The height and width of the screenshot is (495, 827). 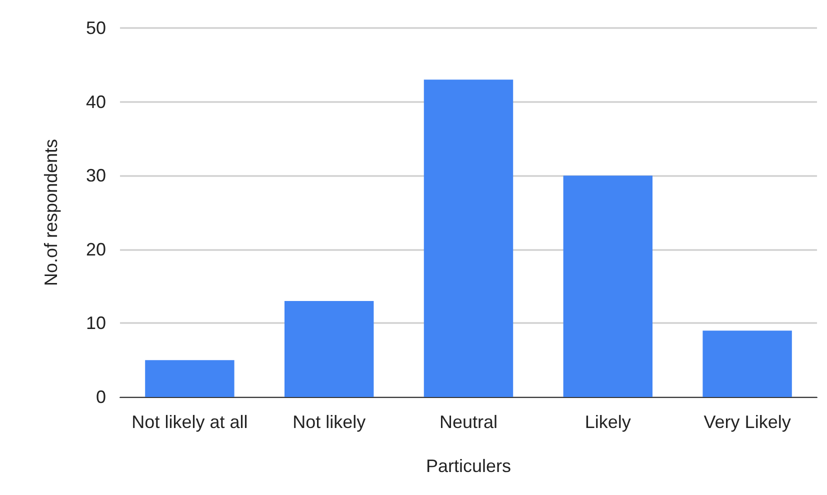 What do you see at coordinates (190, 422) in the screenshot?
I see `x-tick-label: Not likely at all` at bounding box center [190, 422].